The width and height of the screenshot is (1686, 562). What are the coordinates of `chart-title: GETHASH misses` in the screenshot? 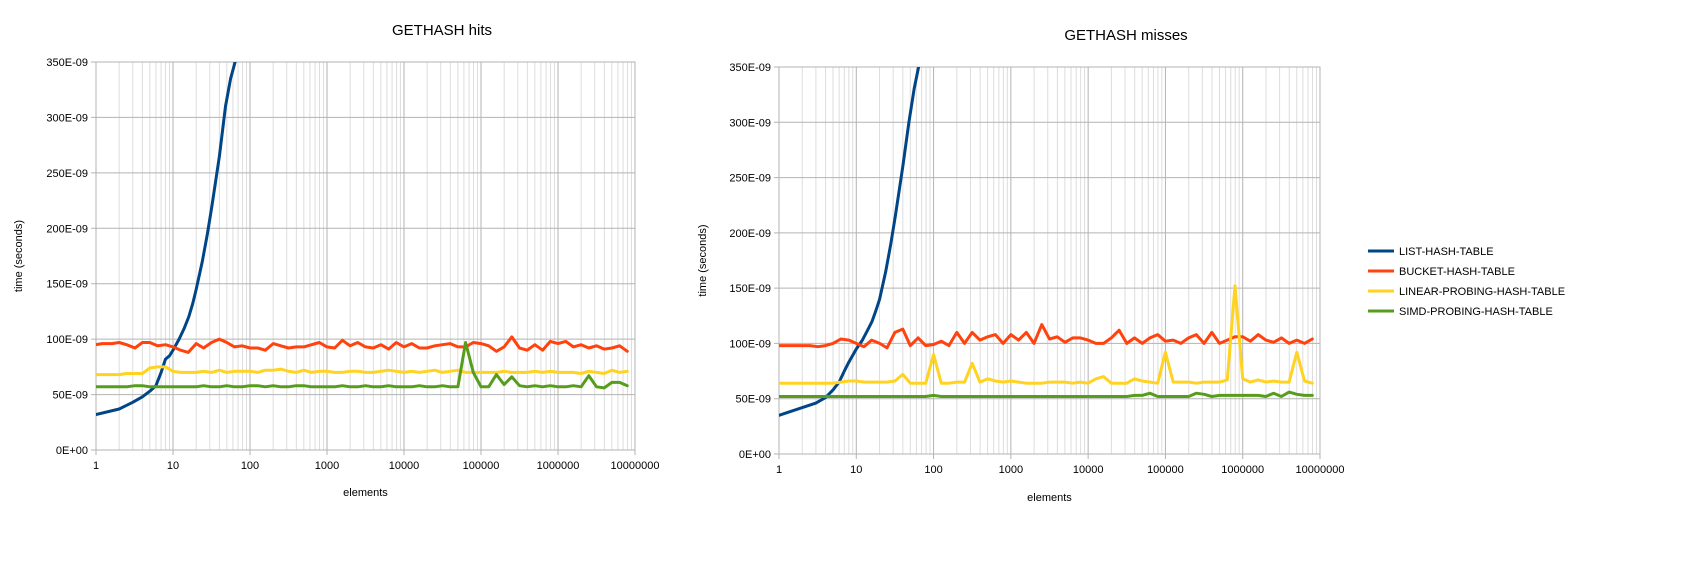 It's located at (1125, 35).